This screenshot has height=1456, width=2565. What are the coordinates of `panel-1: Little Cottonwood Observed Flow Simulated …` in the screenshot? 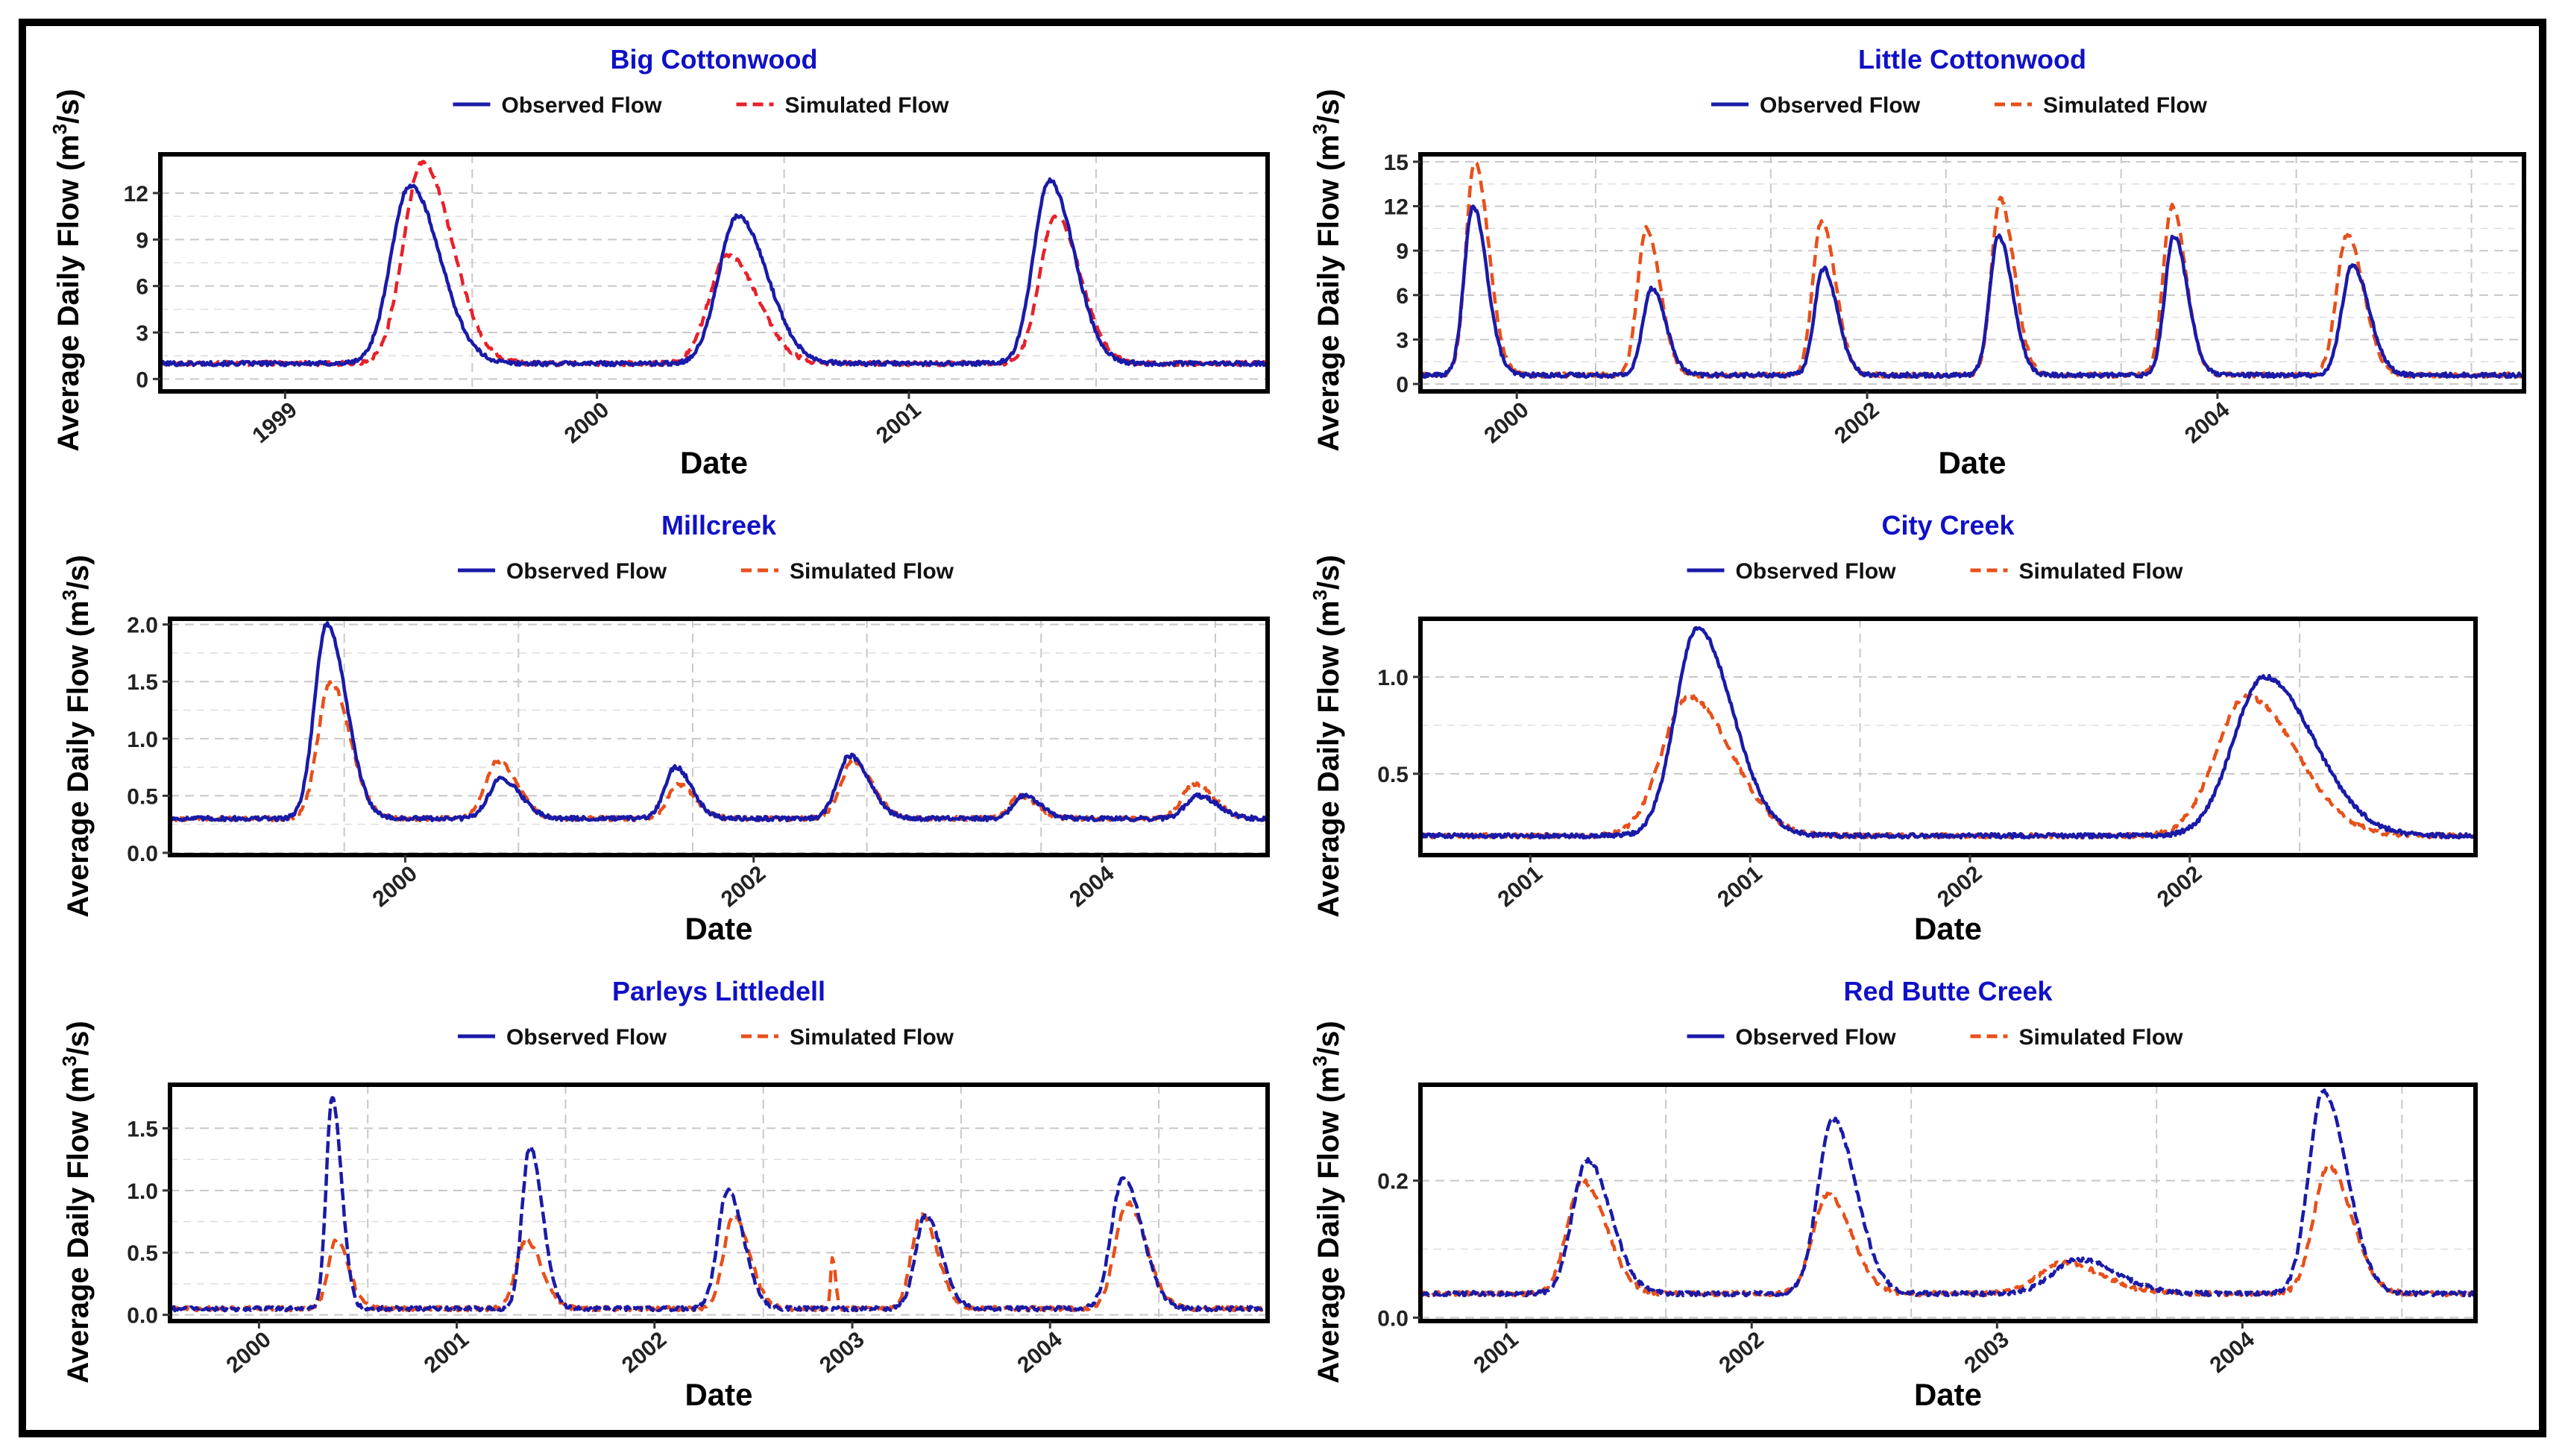 It's located at (1917, 262).